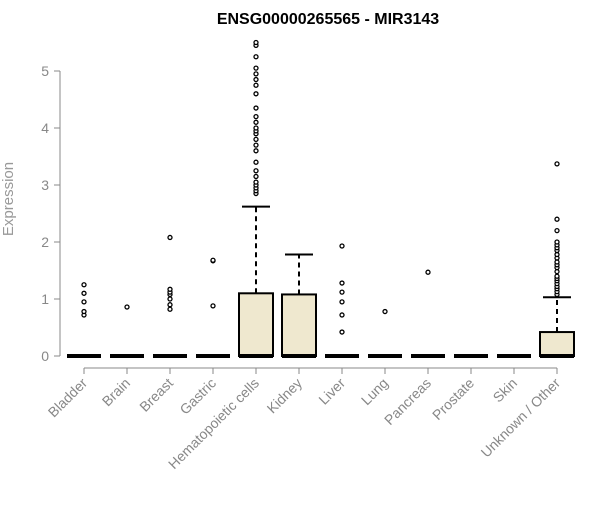  I want to click on x-tick-label: Breast, so click(156, 395).